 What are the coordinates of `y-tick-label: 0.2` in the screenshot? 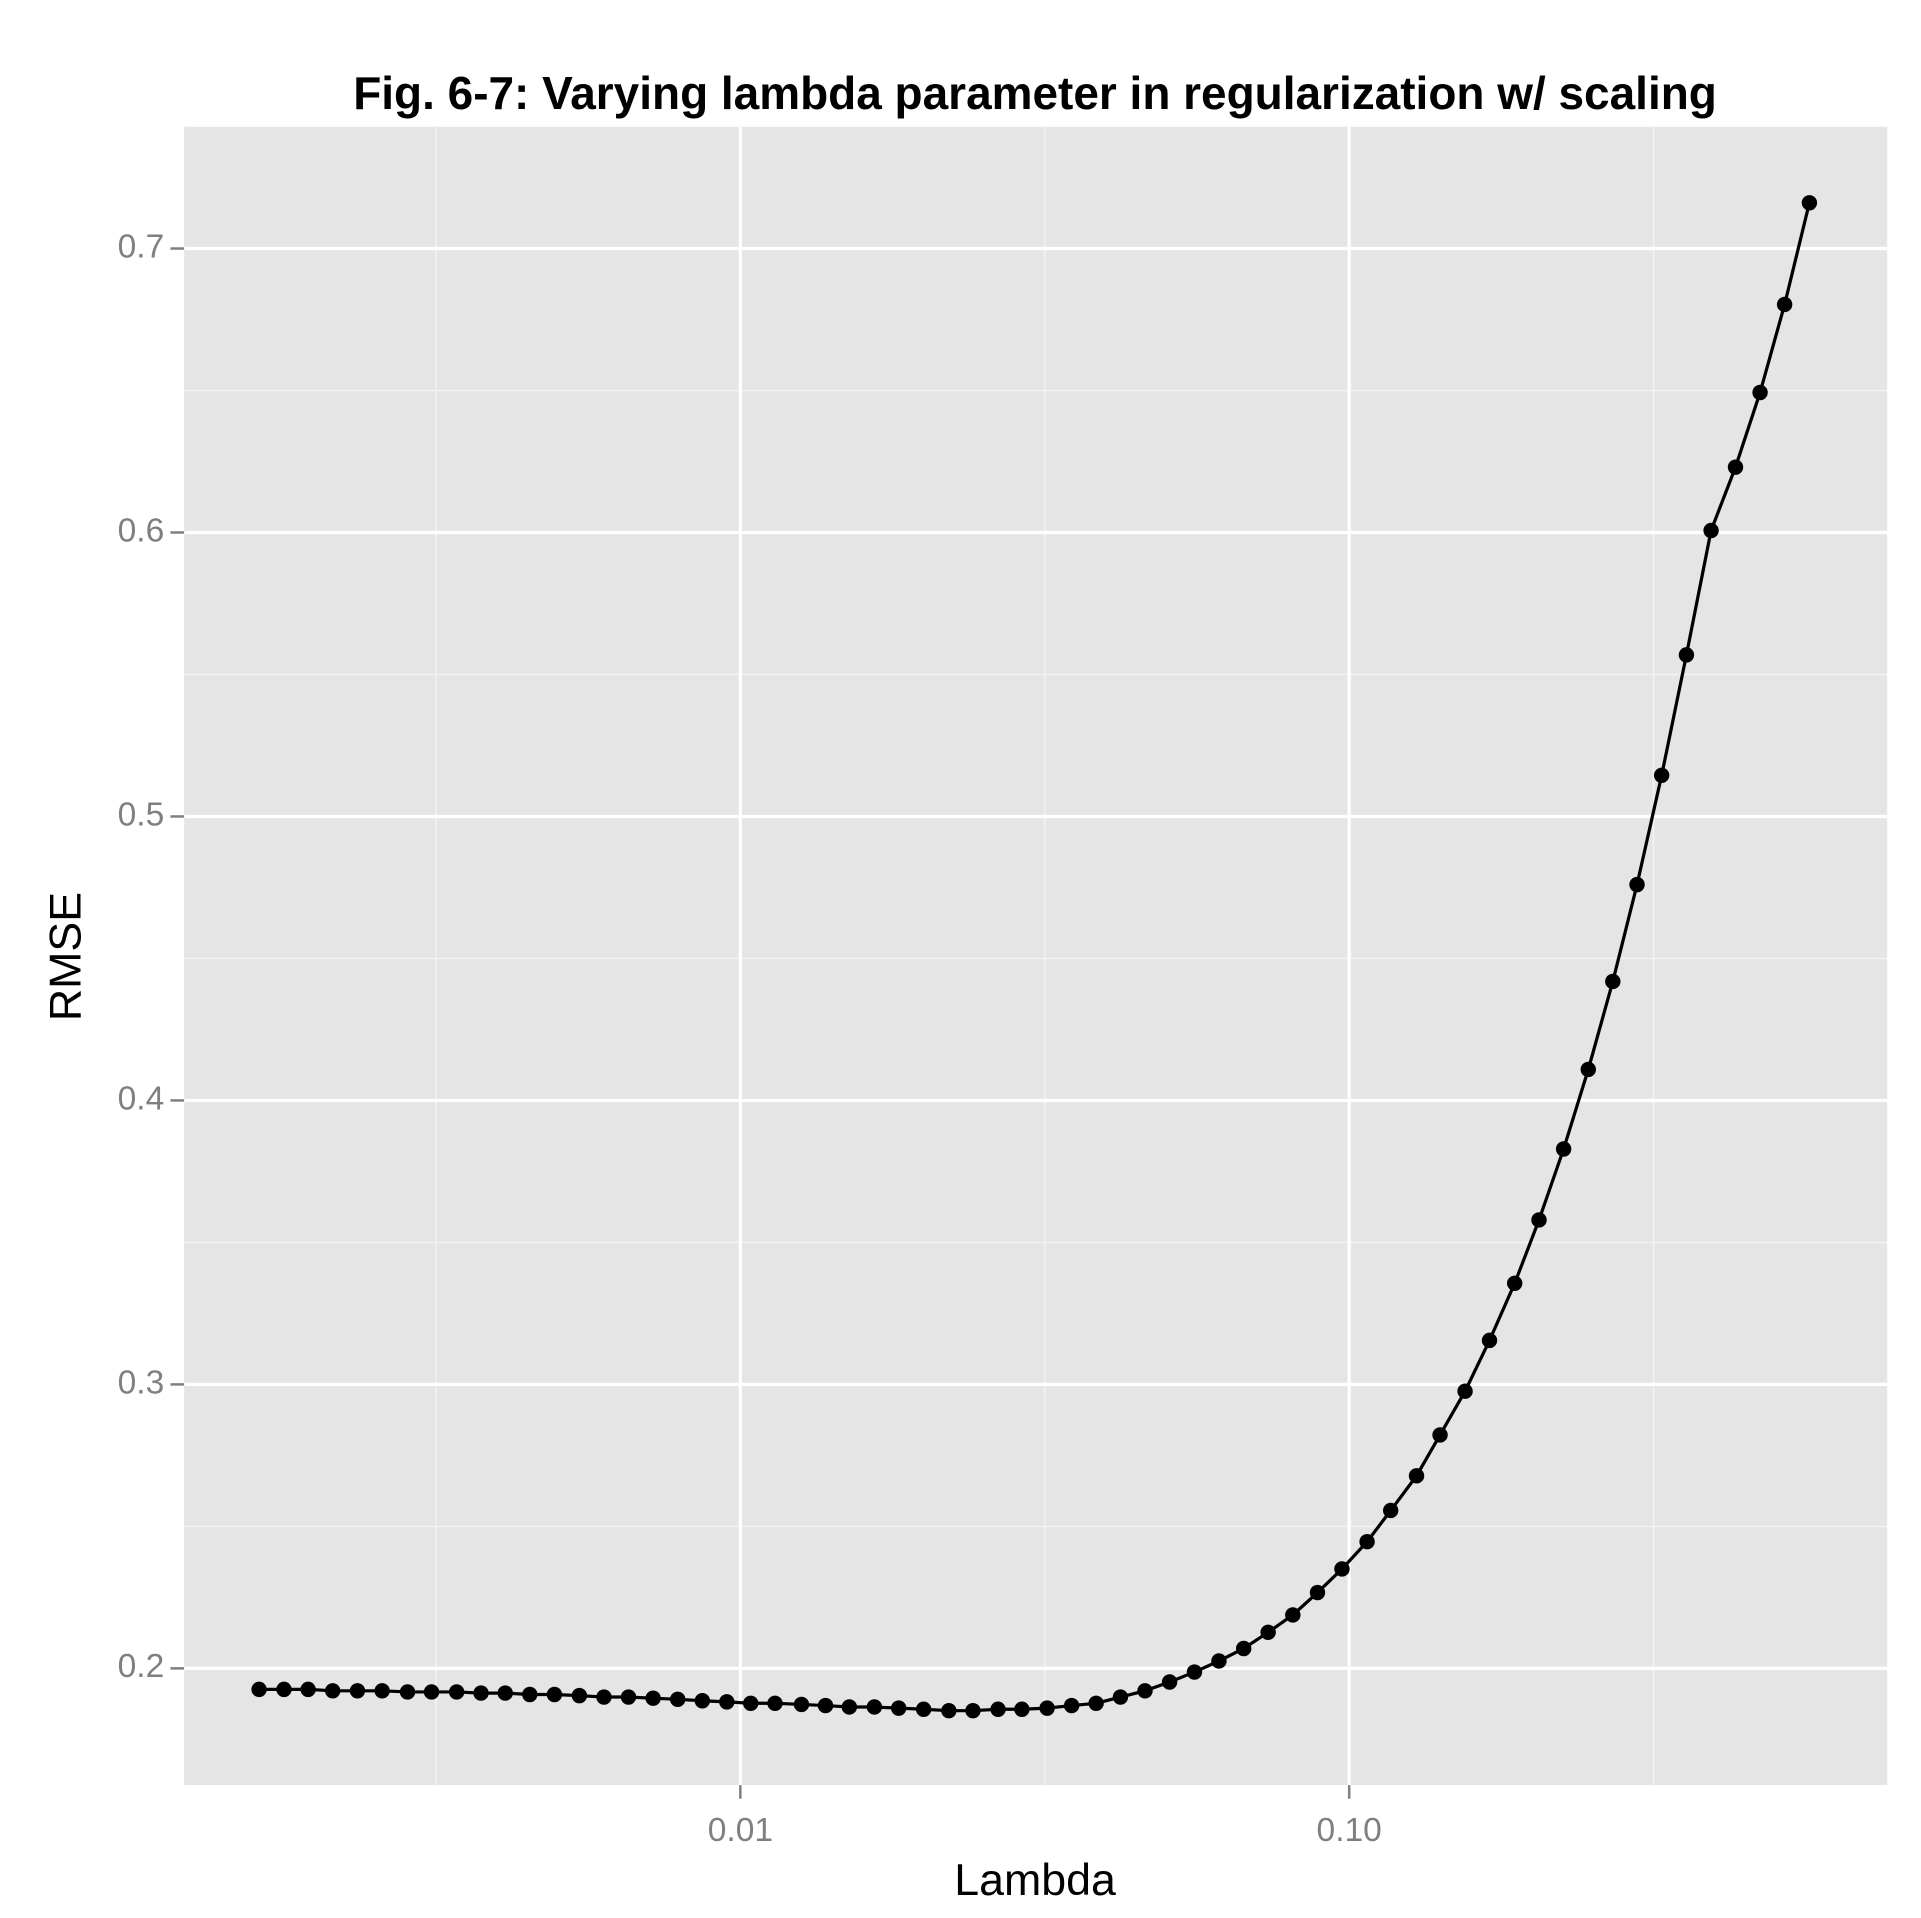 It's located at (141, 1666).